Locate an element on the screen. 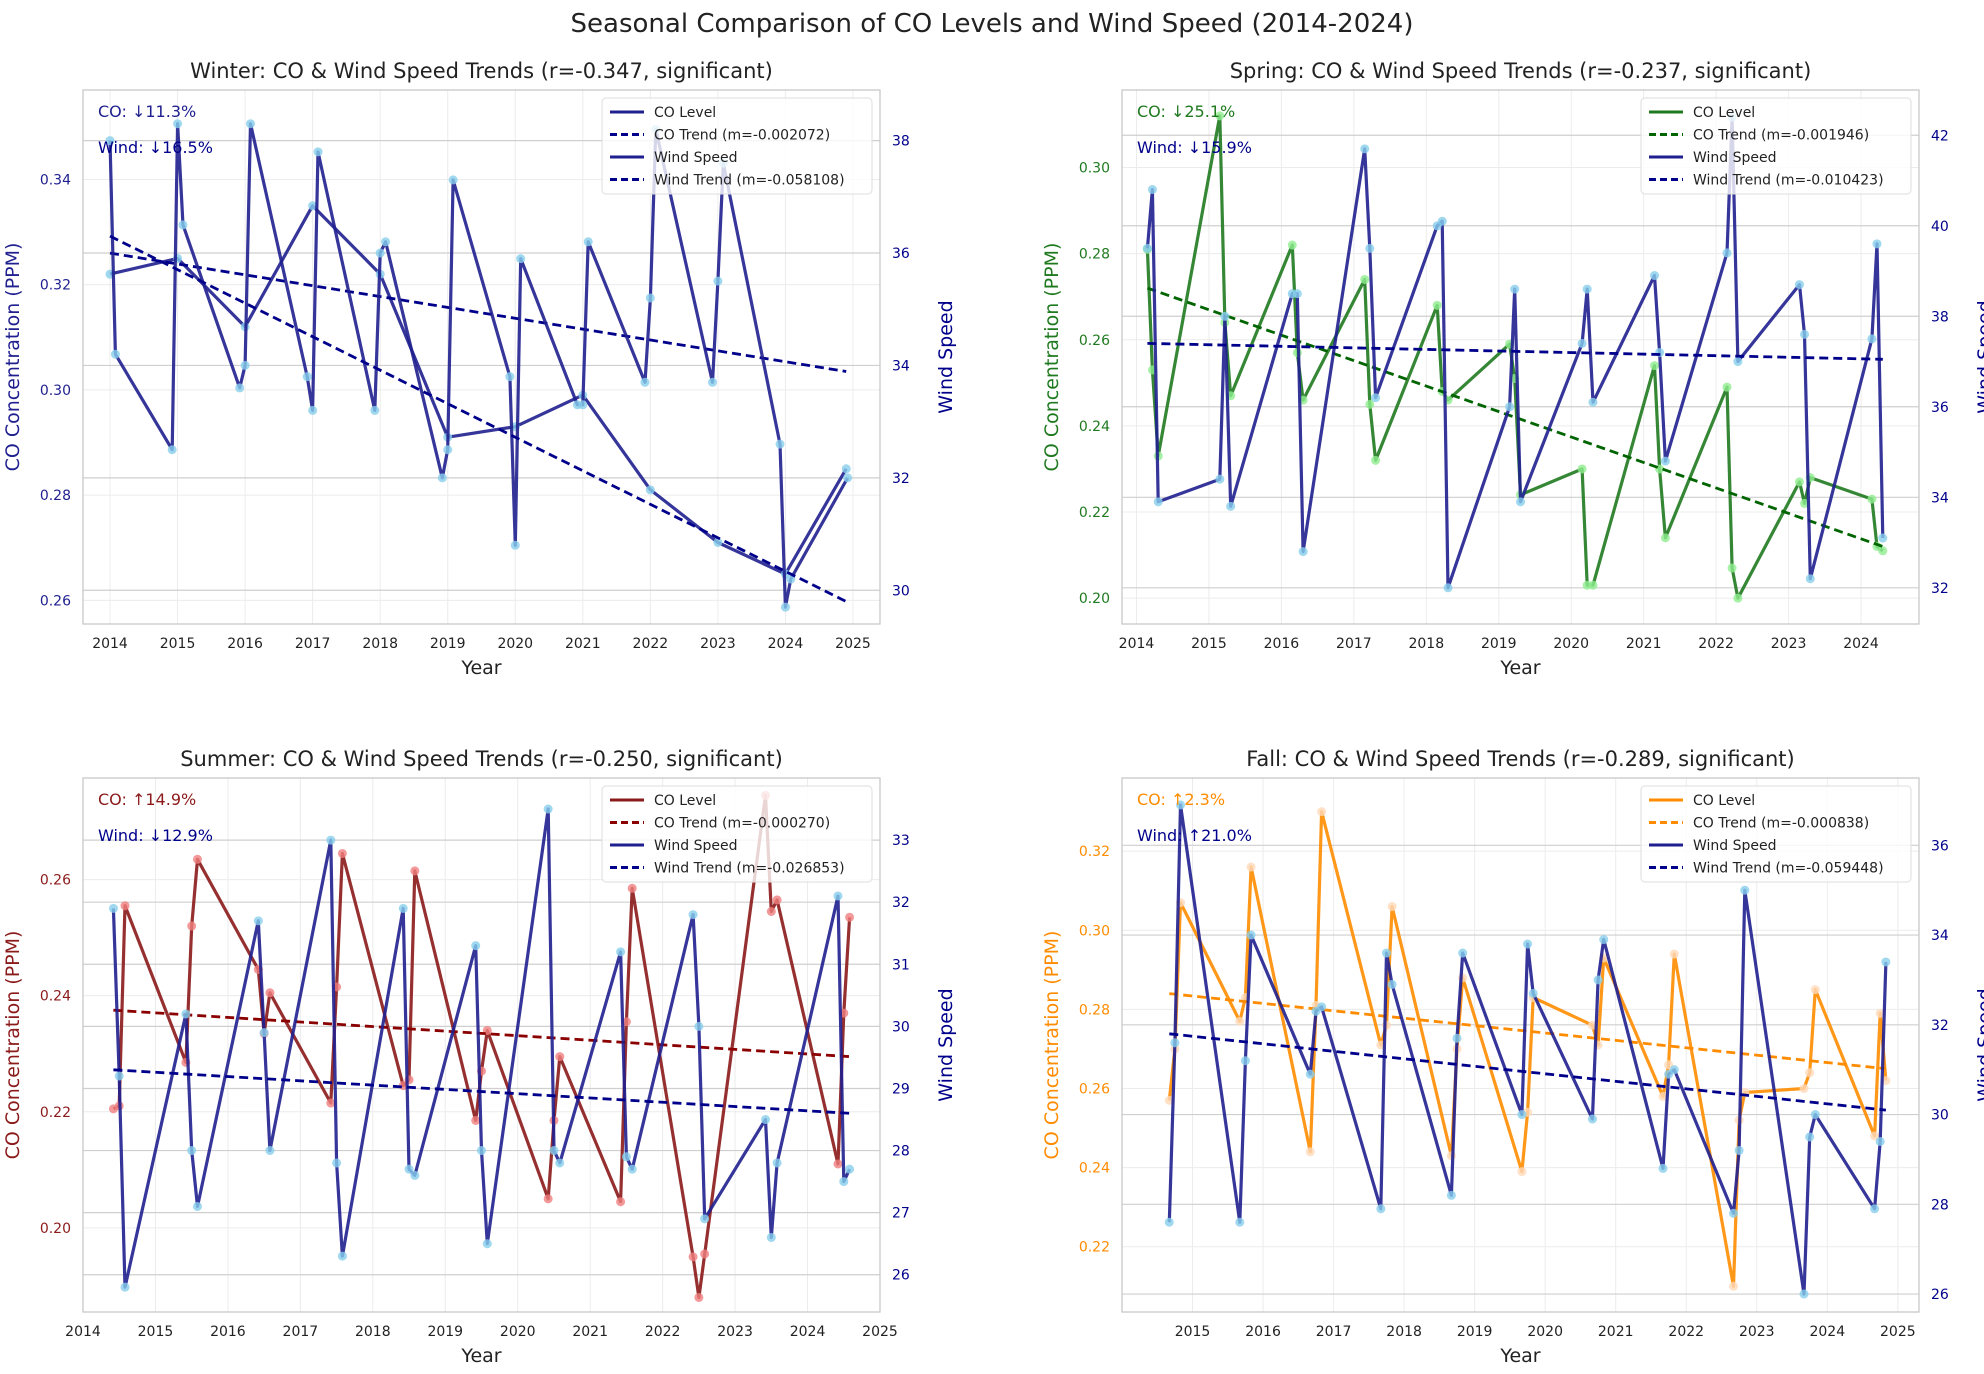 This screenshot has width=1984, height=1374. x-tick-label: 2020 is located at coordinates (1571, 644).